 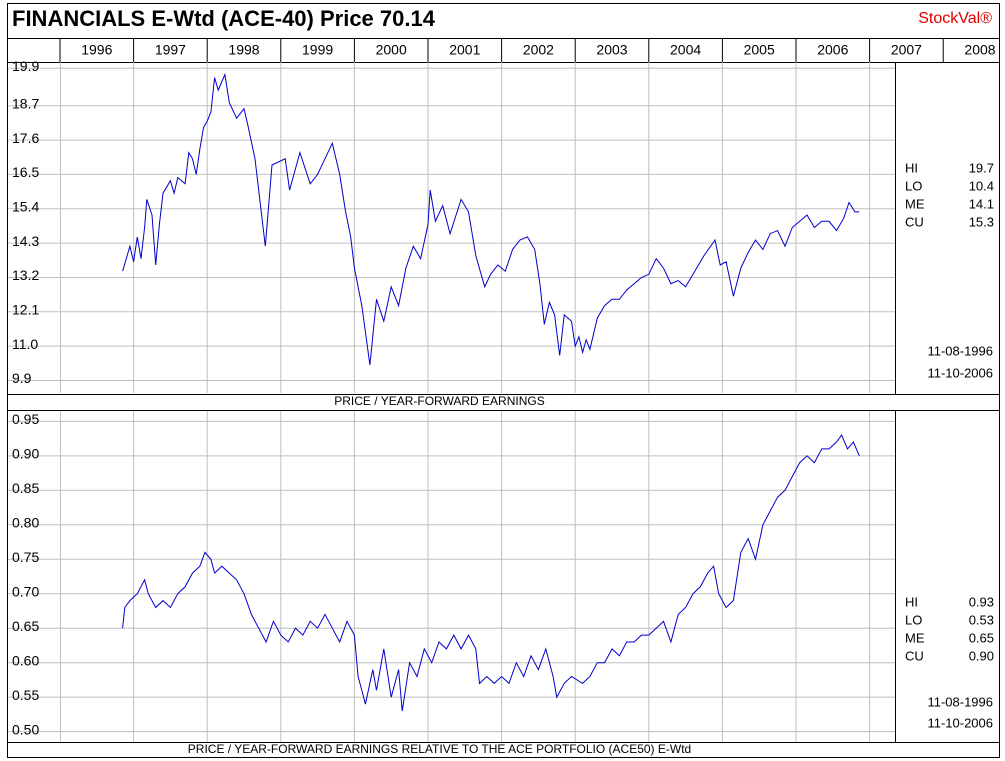 I want to click on stat-value: 0.53, so click(x=981, y=619).